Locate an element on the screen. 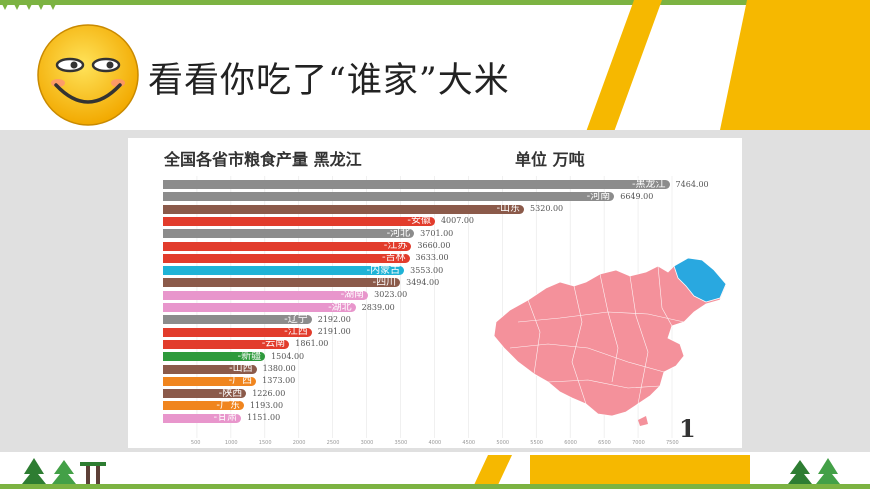 This screenshot has height=489, width=870. bar-value-label: 3553.00 is located at coordinates (427, 270).